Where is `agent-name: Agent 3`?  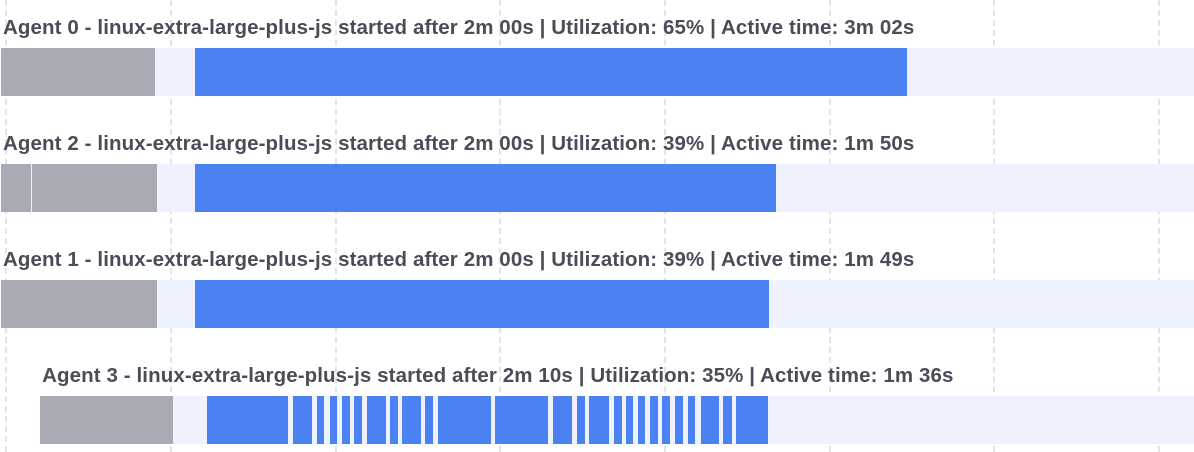 agent-name: Agent 3 is located at coordinates (80, 375).